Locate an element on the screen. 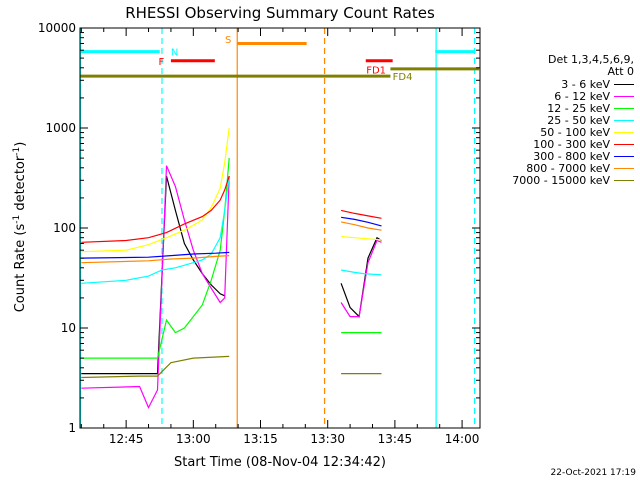 The height and width of the screenshot is (480, 640). y-tick-label: 1000 is located at coordinates (60, 128).